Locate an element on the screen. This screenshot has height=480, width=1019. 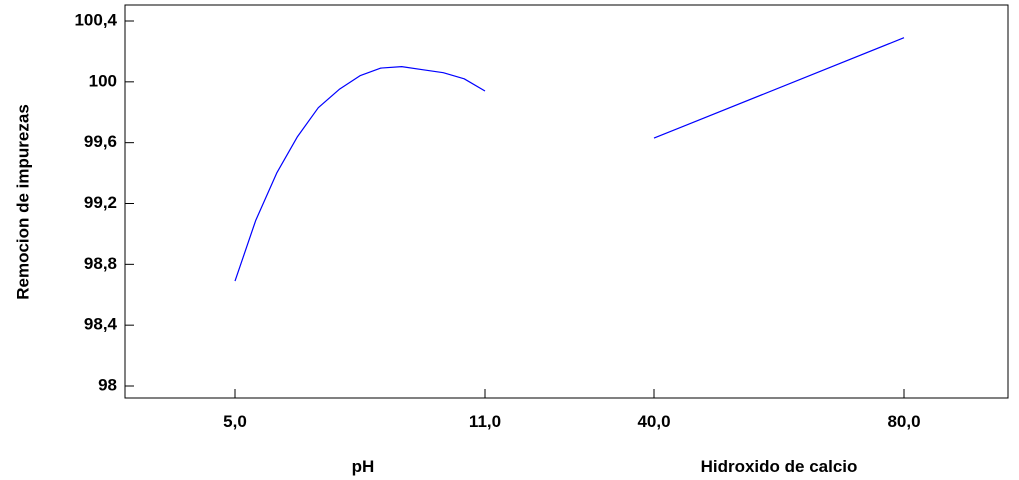
y-axis-title: Remocion de impurezas is located at coordinates (22, 202).